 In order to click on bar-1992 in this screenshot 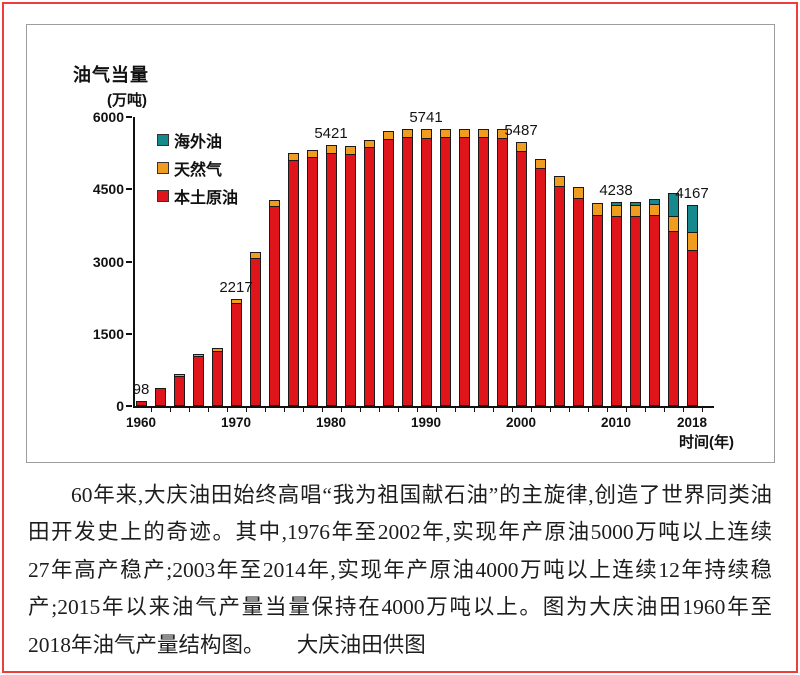, I will do `click(445, 267)`.